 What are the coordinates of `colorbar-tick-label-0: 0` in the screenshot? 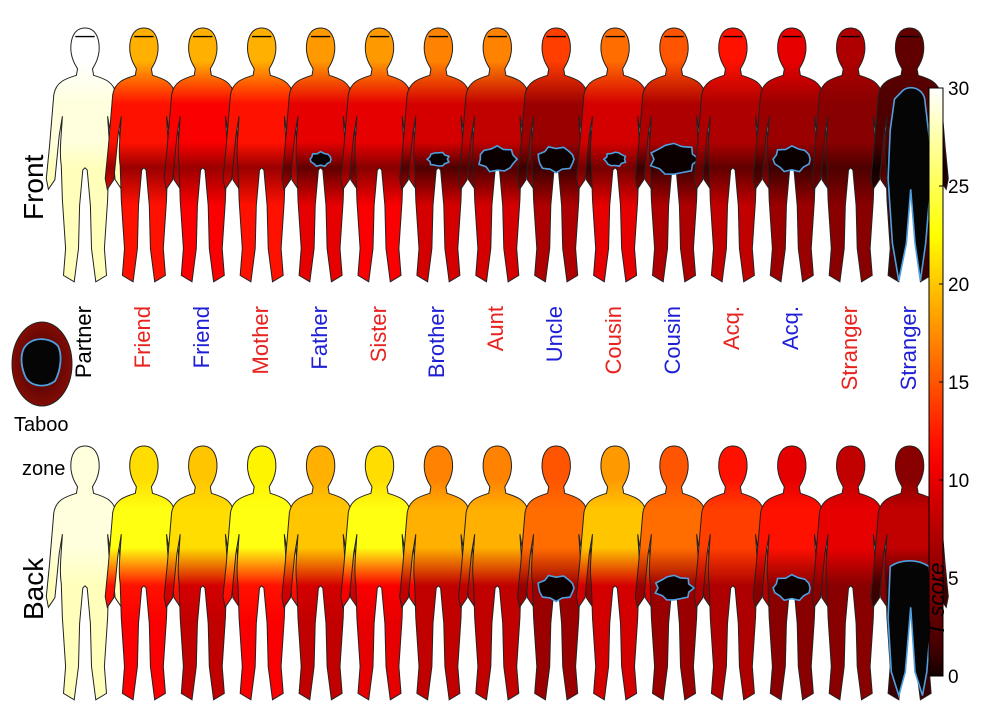 It's located at (953, 677).